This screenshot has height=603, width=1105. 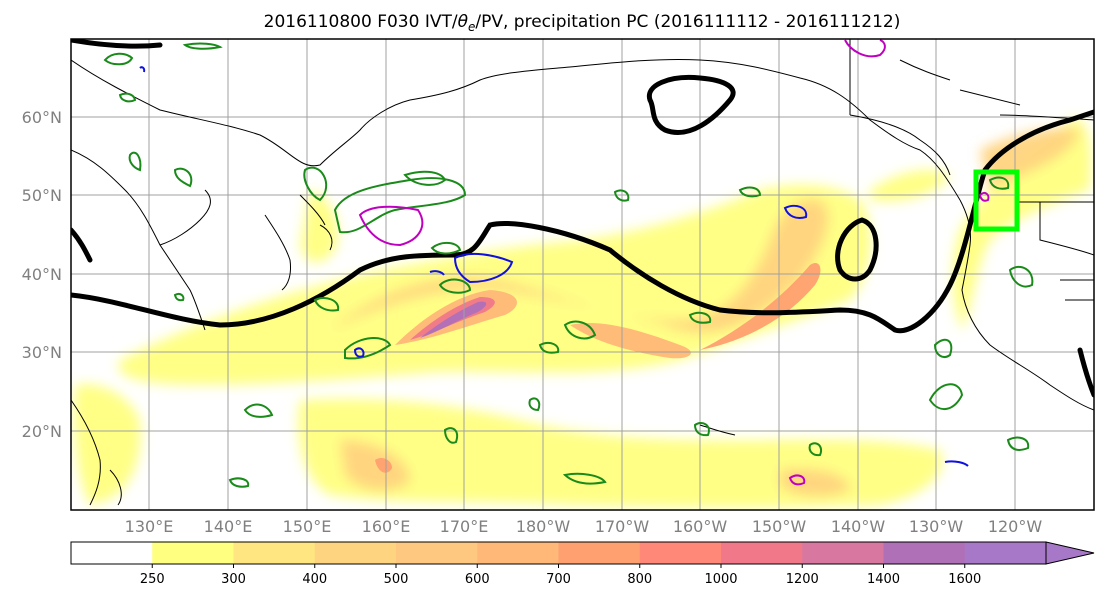 I want to click on colorbar-tick-label: 1000, so click(x=720, y=579).